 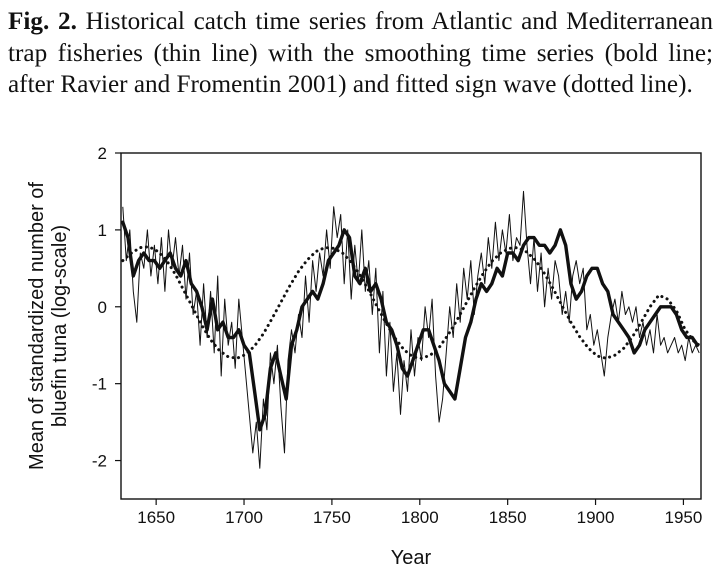 I want to click on y-tick-label: 2, so click(x=102, y=153).